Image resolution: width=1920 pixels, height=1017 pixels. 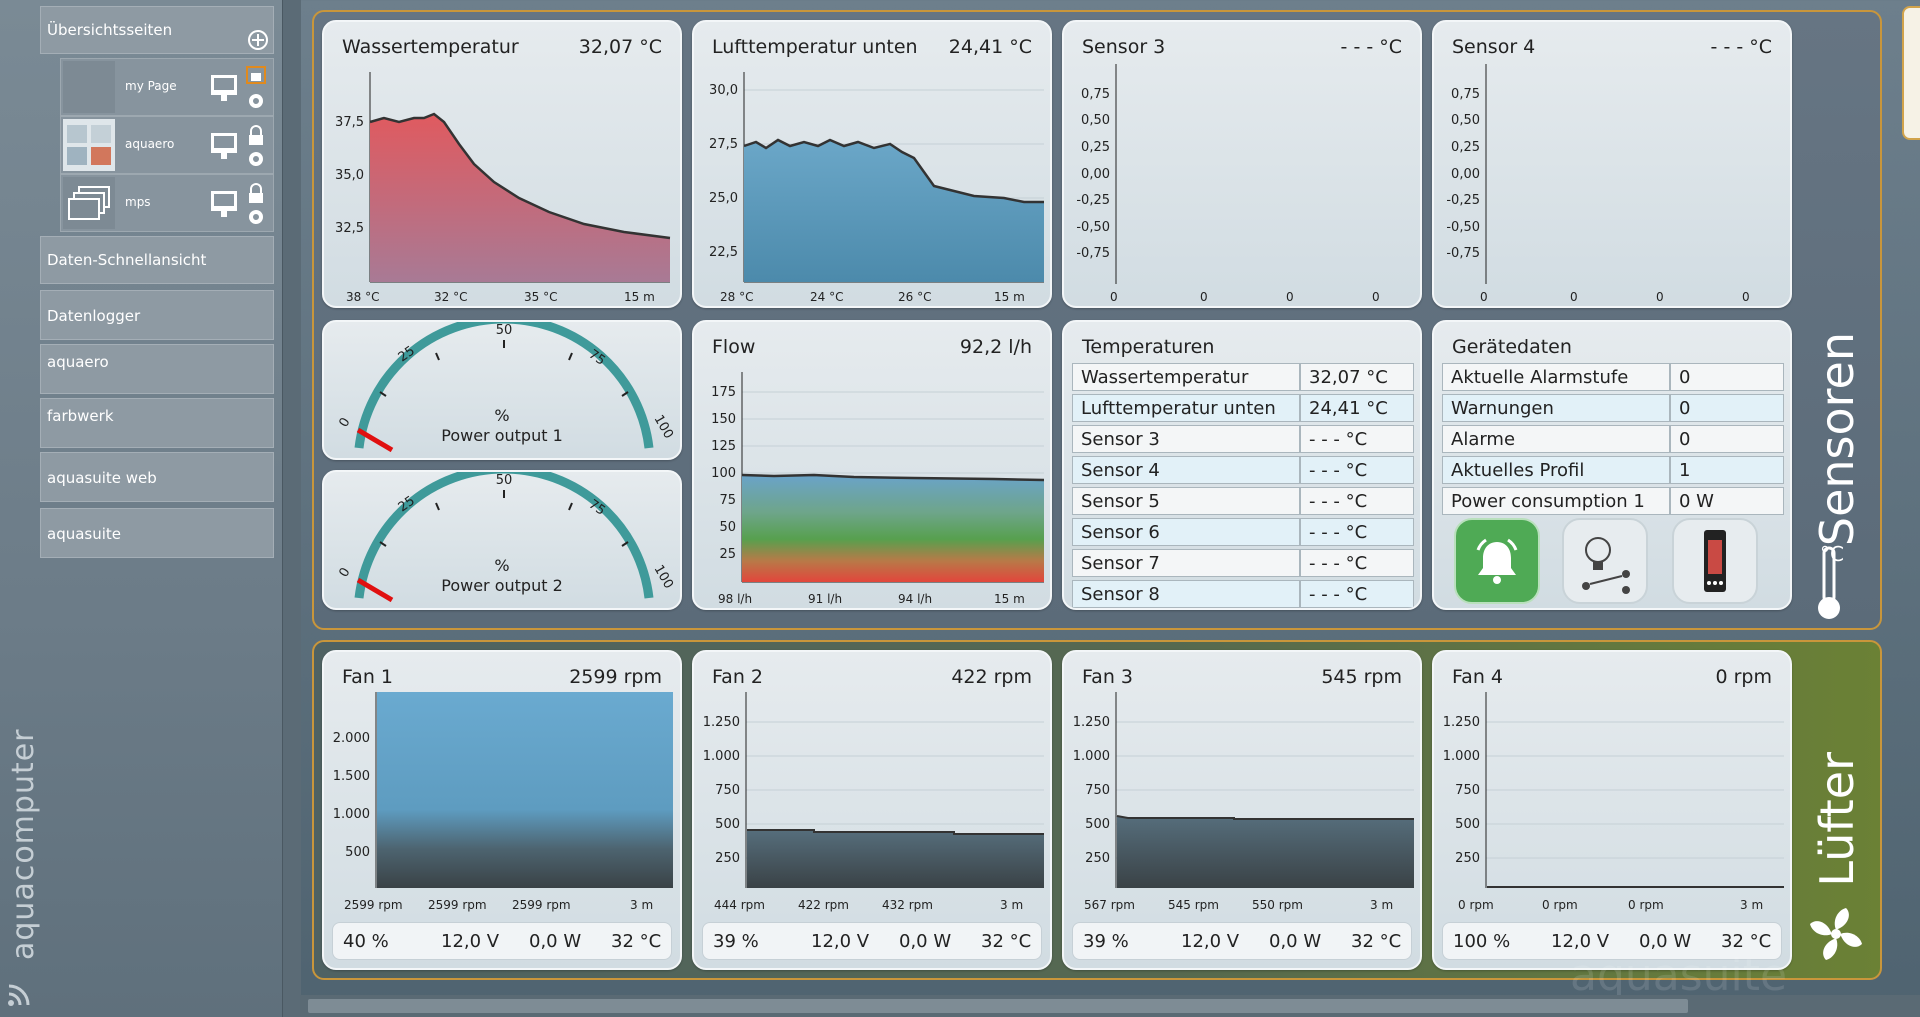 What do you see at coordinates (78, 362) in the screenshot?
I see `nav-label: aquaero` at bounding box center [78, 362].